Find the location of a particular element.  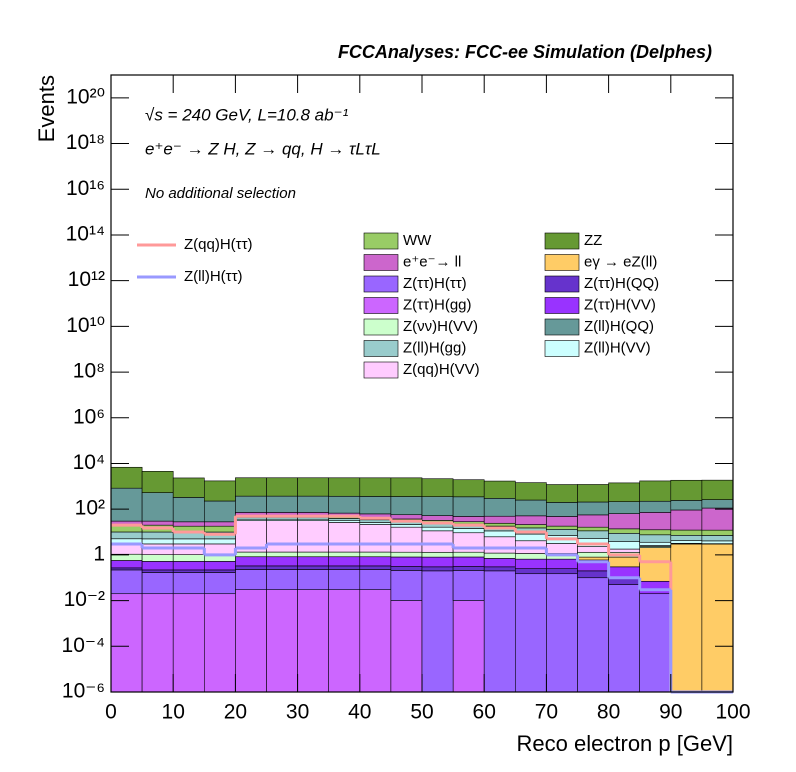

x-axis-label: Reco electron p [GeV] is located at coordinates (625, 743).